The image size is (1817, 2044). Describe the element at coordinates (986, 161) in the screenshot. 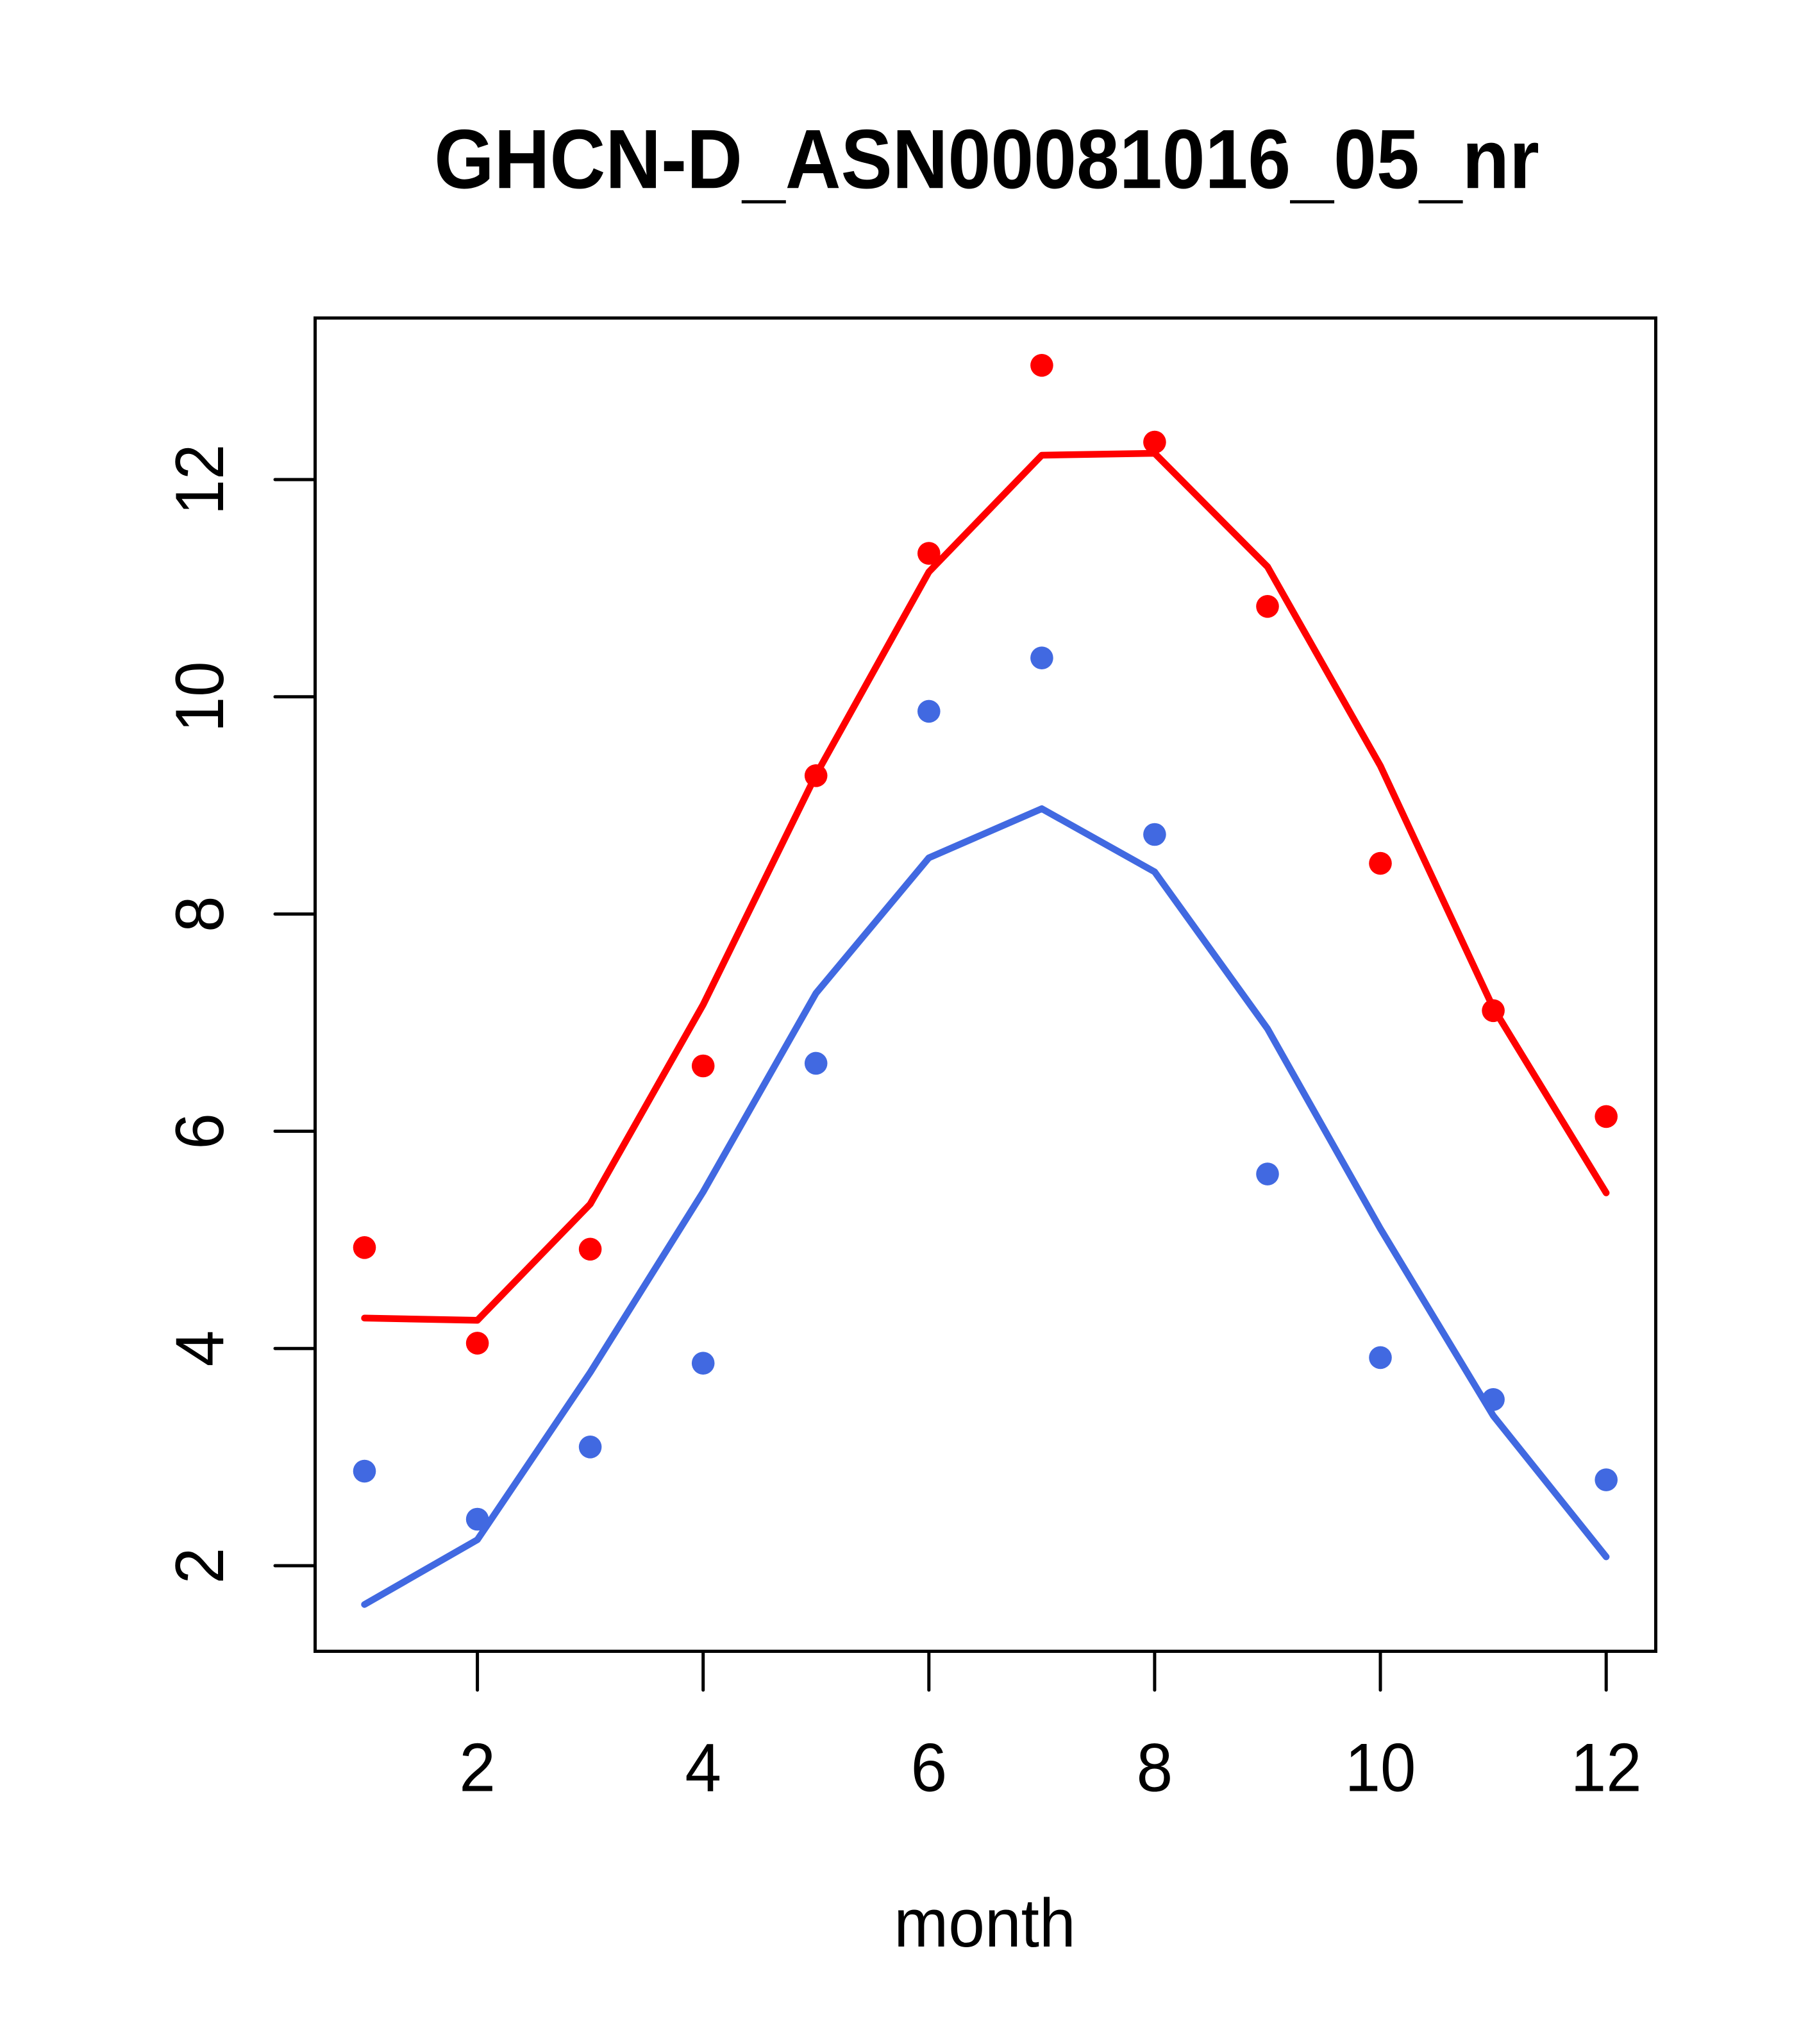

I see `svg-text: GHCN-D_ASN00081016_05_nr` at that location.